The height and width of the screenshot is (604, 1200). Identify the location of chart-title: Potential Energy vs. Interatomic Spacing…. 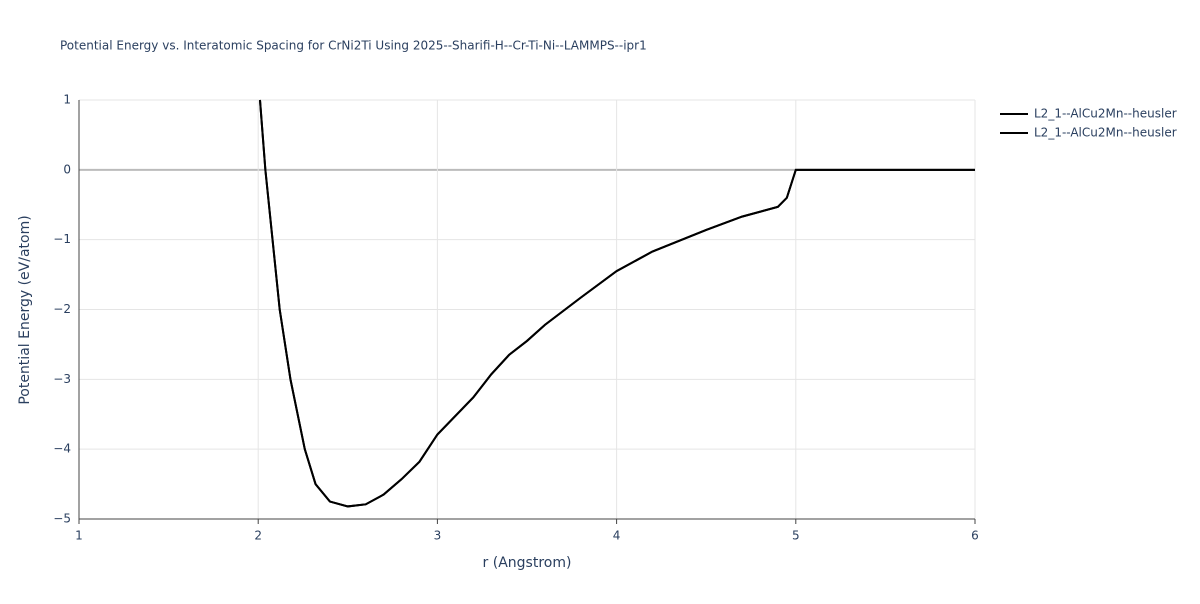
(353, 46).